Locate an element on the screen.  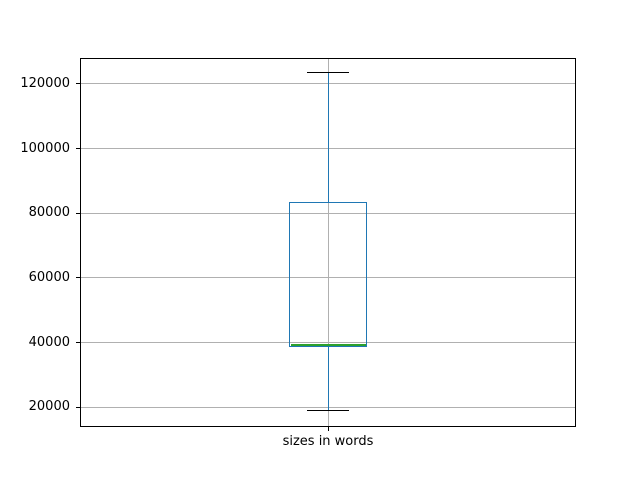
y-tick-label: 20000 is located at coordinates (49, 407).